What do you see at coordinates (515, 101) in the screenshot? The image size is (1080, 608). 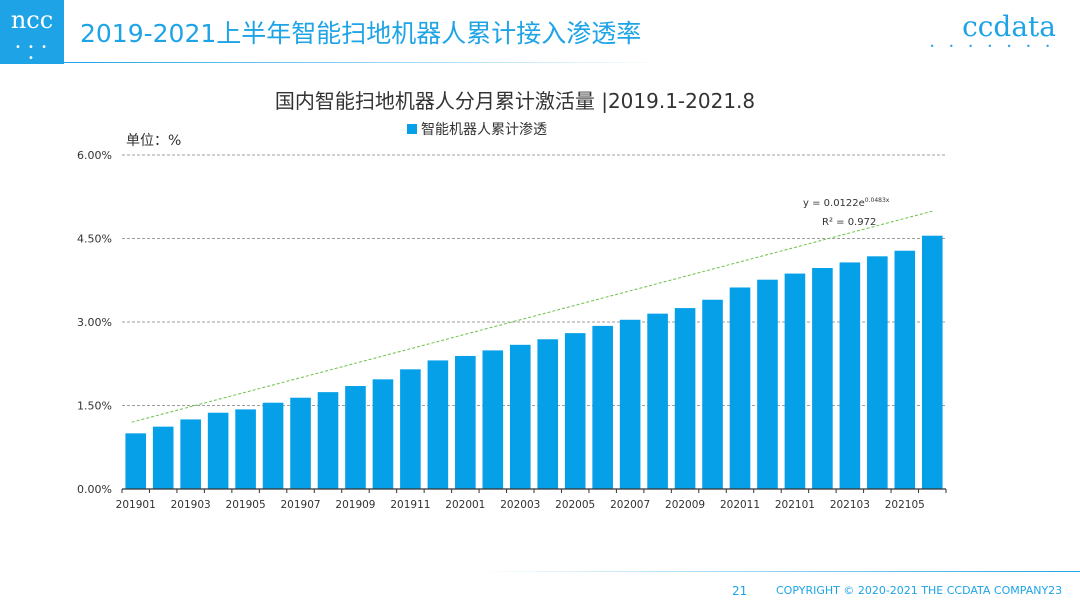 I see `chart-title: 国内智能扫地机器人分月累计激活量 |2019.1-2021.8` at bounding box center [515, 101].